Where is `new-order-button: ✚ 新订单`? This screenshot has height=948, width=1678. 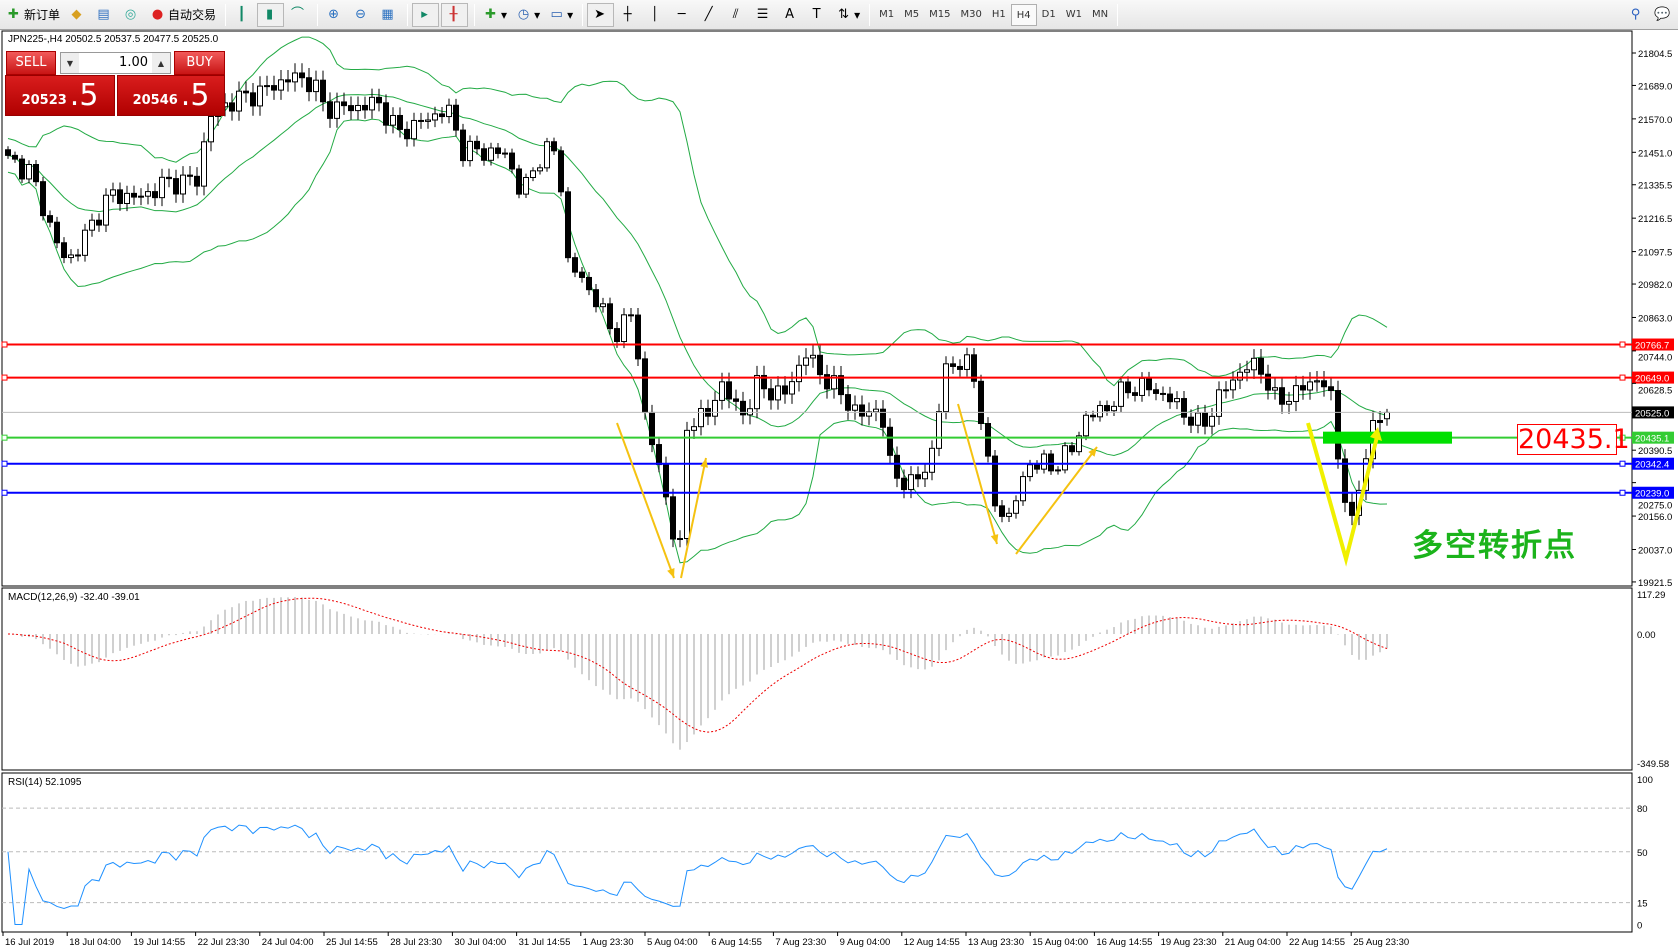
new-order-button: ✚ 新订单 is located at coordinates (32, 15).